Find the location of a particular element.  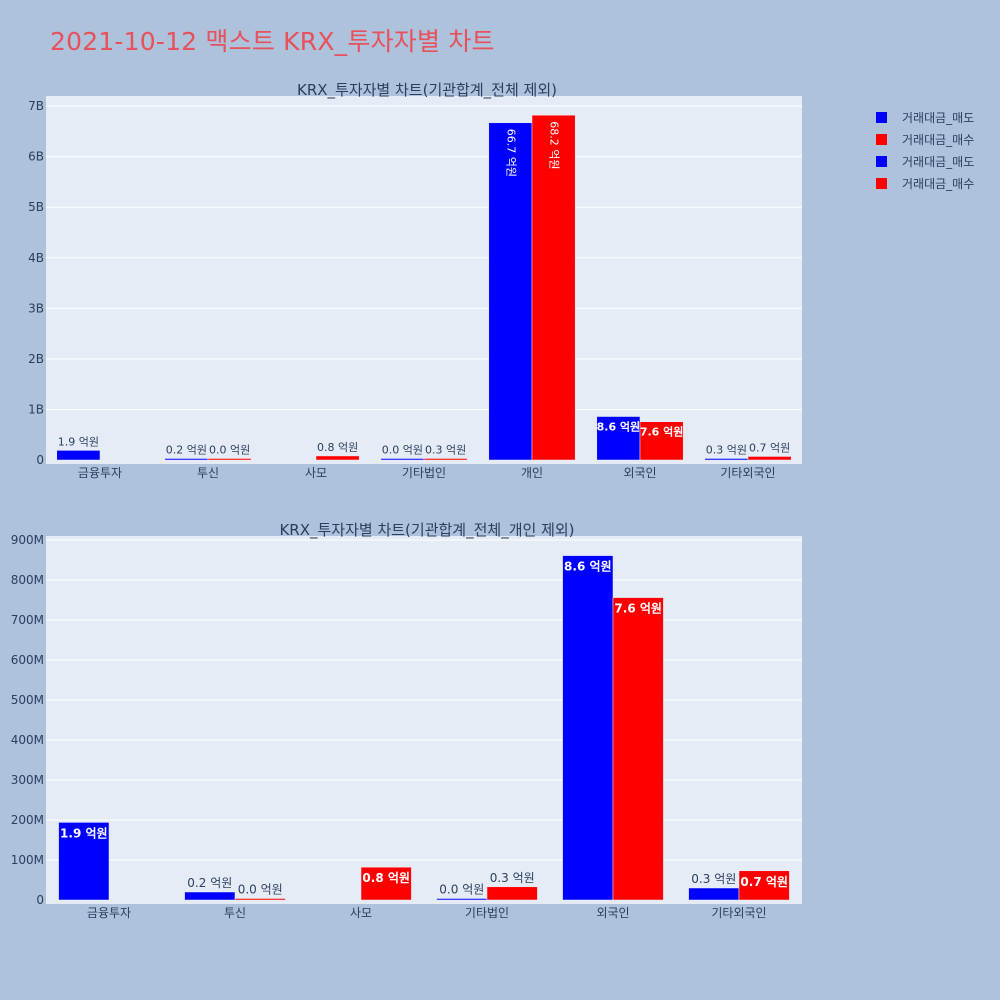

y-tick-label: 100M is located at coordinates (27, 860).